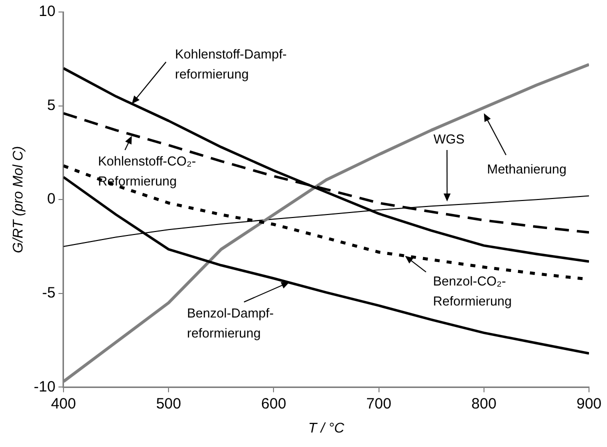 The height and width of the screenshot is (447, 607). I want to click on annotation: Benzol-CO₂-Reformierung, so click(472, 291).